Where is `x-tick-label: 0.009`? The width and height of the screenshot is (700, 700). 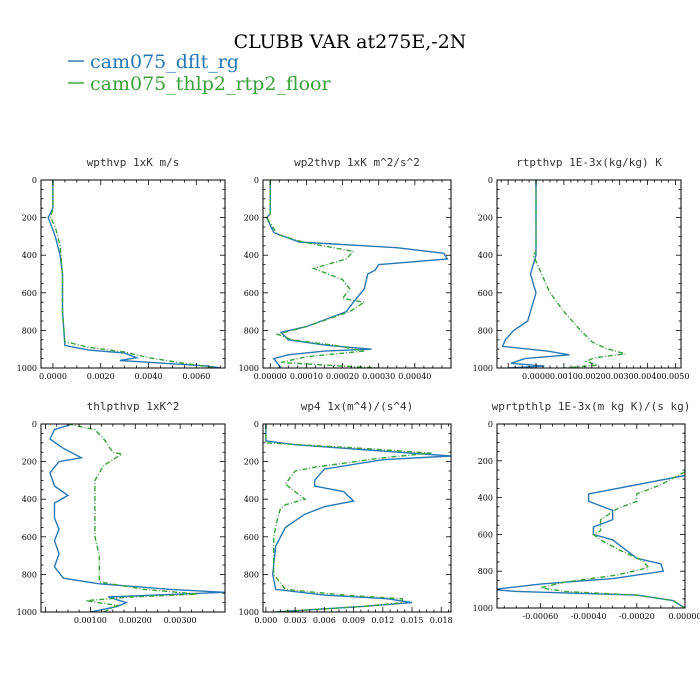
x-tick-label: 0.009 is located at coordinates (353, 620).